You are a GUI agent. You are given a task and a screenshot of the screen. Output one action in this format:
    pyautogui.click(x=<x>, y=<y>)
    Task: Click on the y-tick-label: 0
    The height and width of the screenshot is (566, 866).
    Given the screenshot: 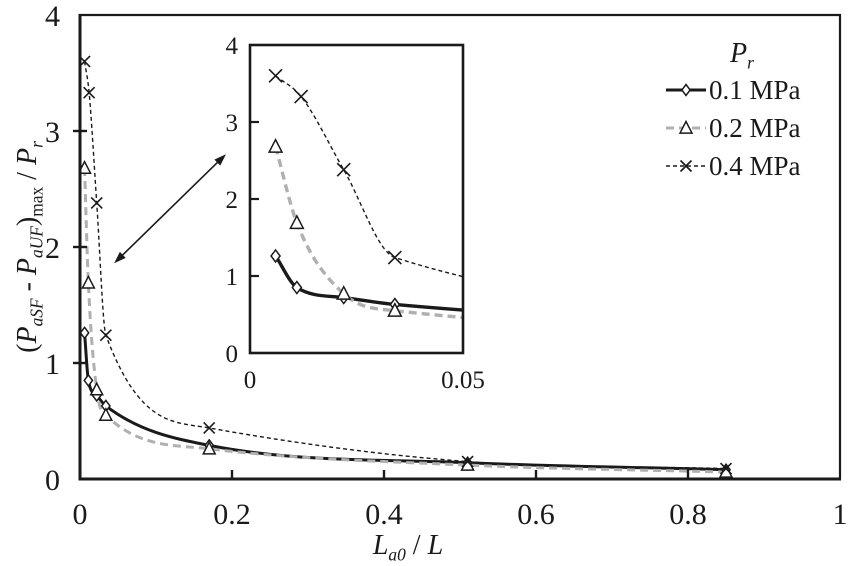 What is the action you would take?
    pyautogui.click(x=52, y=480)
    